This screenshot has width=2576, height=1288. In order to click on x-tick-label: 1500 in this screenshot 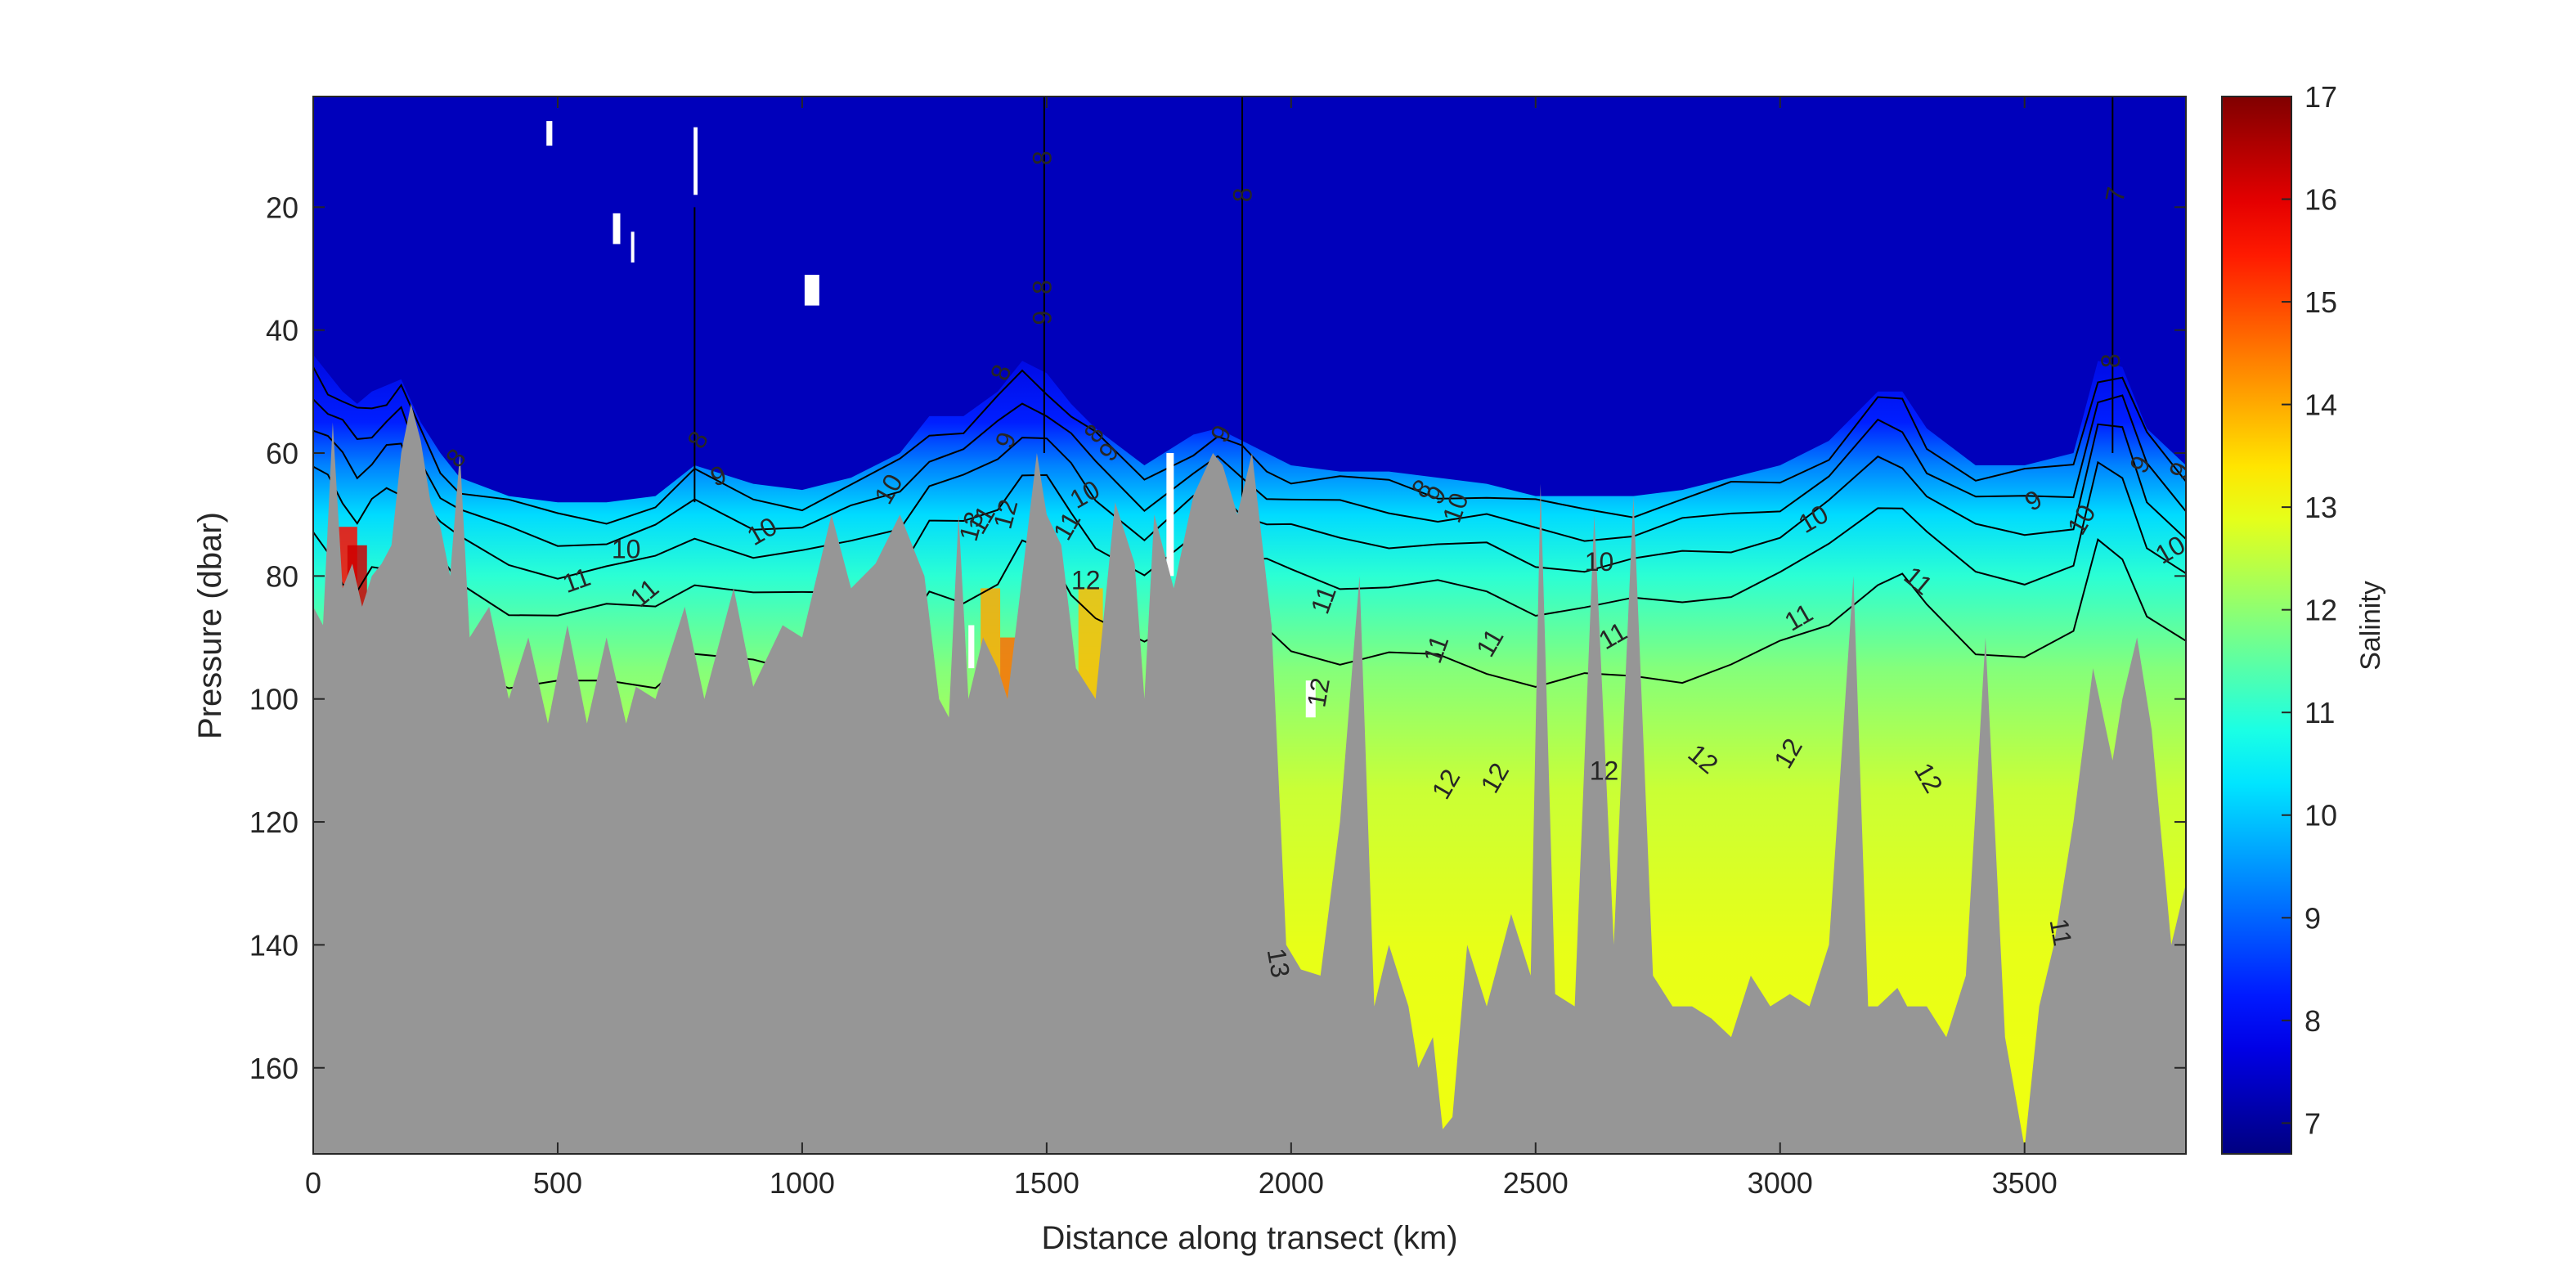, I will do `click(1046, 1183)`.